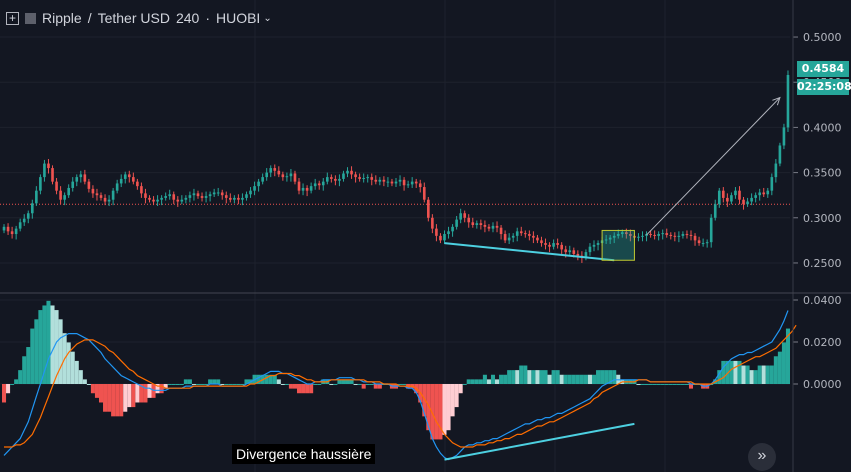 This screenshot has width=851, height=472. What do you see at coordinates (12, 18) in the screenshot?
I see `add-symbol-icon: +` at bounding box center [12, 18].